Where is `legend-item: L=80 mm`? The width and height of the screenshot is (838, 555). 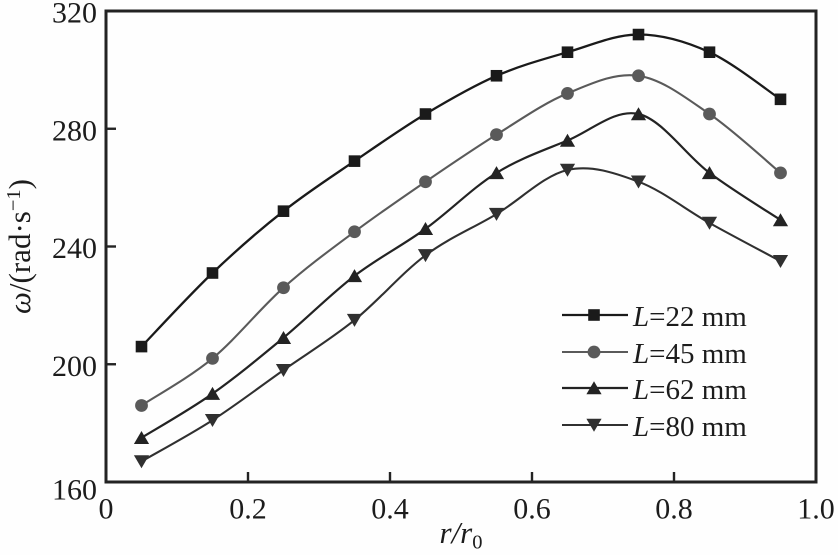 legend-item: L=80 mm is located at coordinates (654, 427).